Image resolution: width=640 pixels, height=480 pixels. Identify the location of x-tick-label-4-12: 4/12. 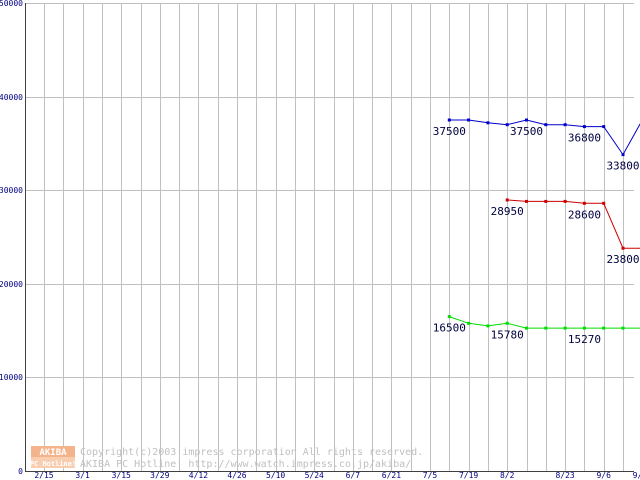
(198, 475).